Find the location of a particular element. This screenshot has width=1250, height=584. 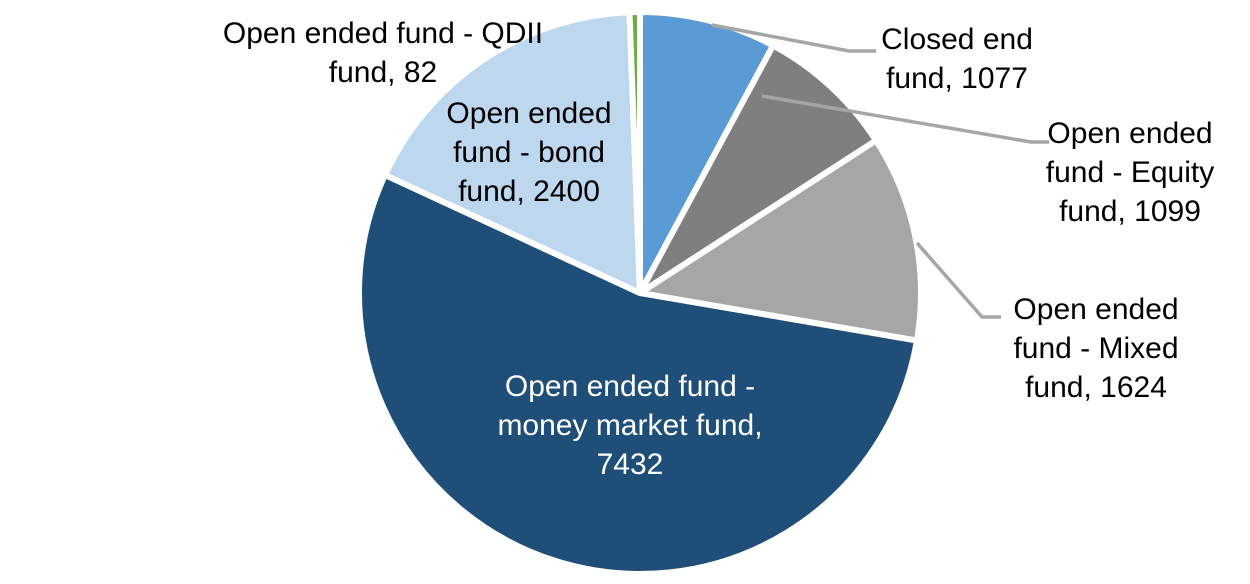

label-line: 7432 is located at coordinates (630, 464).